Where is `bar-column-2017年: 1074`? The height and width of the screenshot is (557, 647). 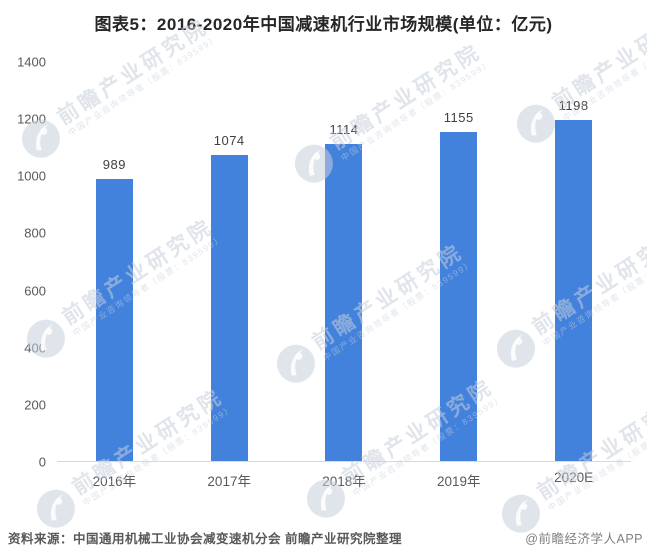 bar-column-2017年: 1074 is located at coordinates (229, 262).